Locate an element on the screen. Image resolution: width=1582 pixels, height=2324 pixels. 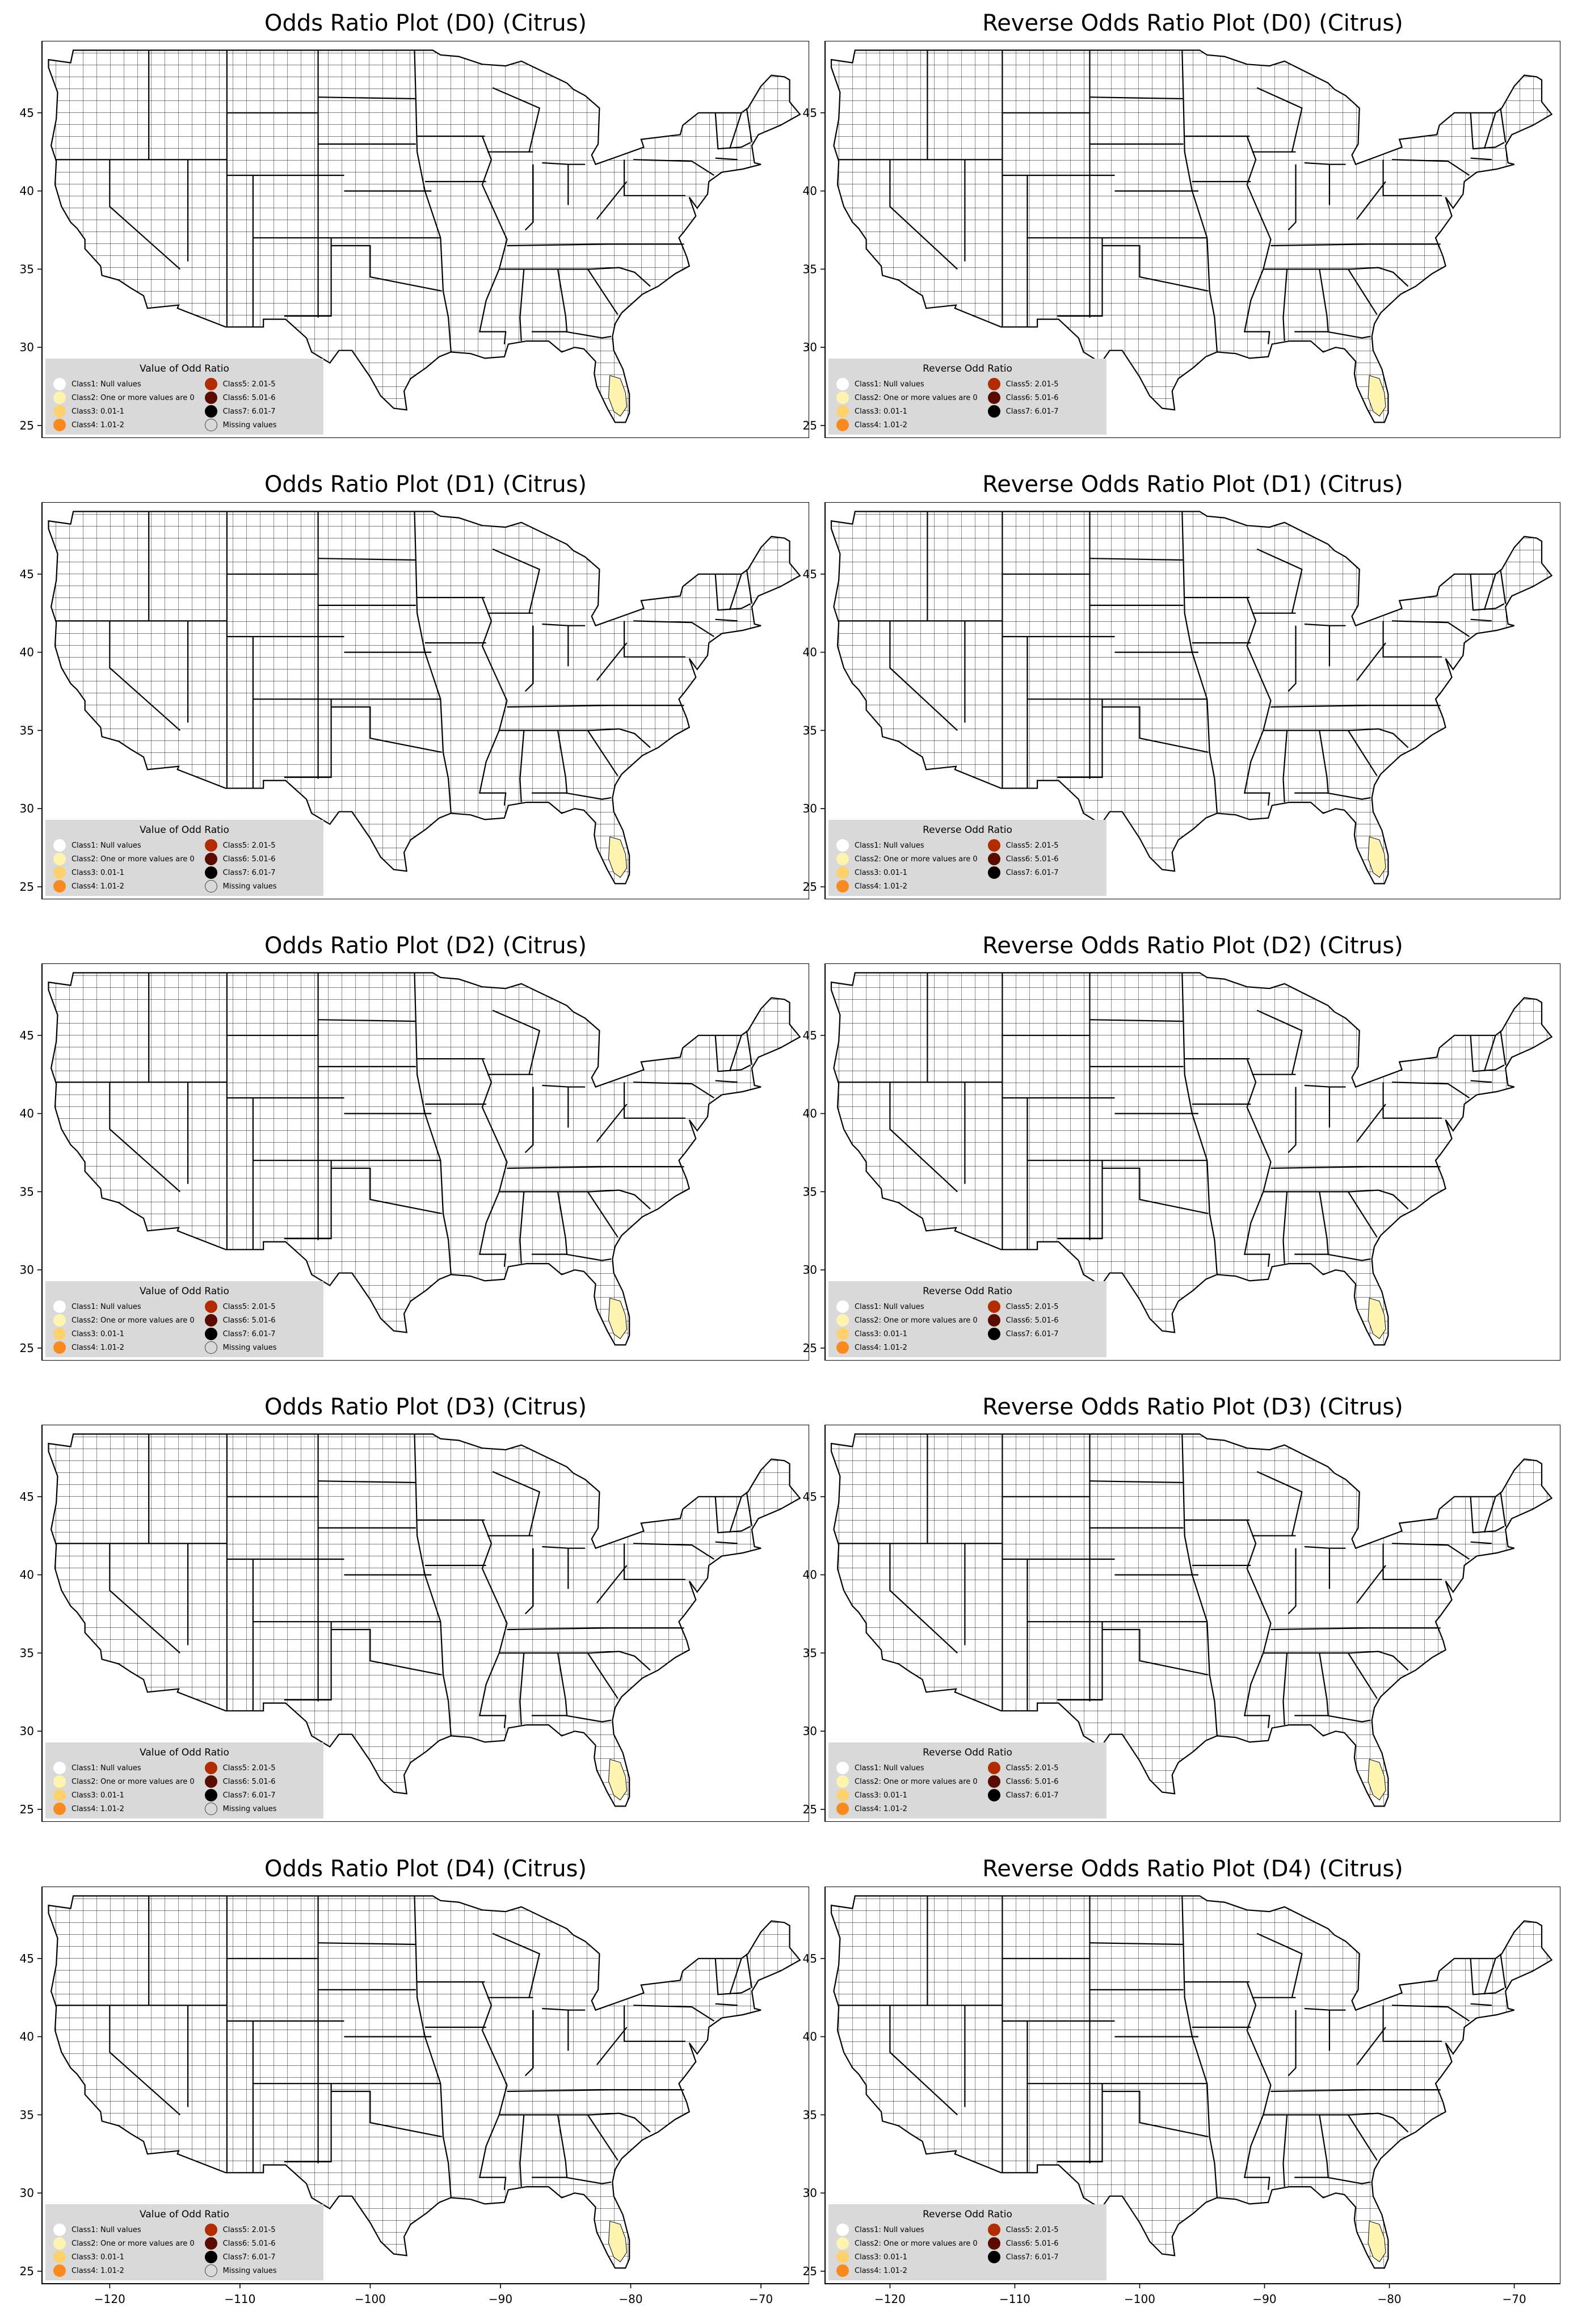
legend-item: Class6: 5.01-6 is located at coordinates (259, 859).